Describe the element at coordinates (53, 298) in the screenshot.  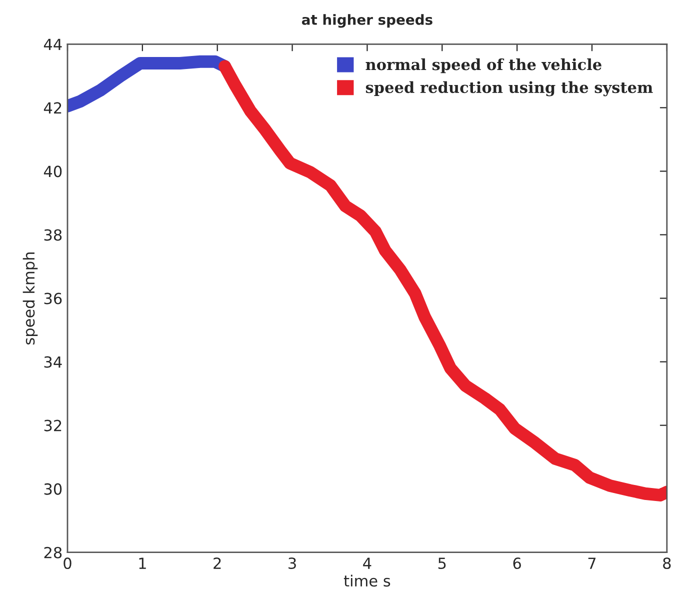
I see `y-tick-label: 36` at that location.